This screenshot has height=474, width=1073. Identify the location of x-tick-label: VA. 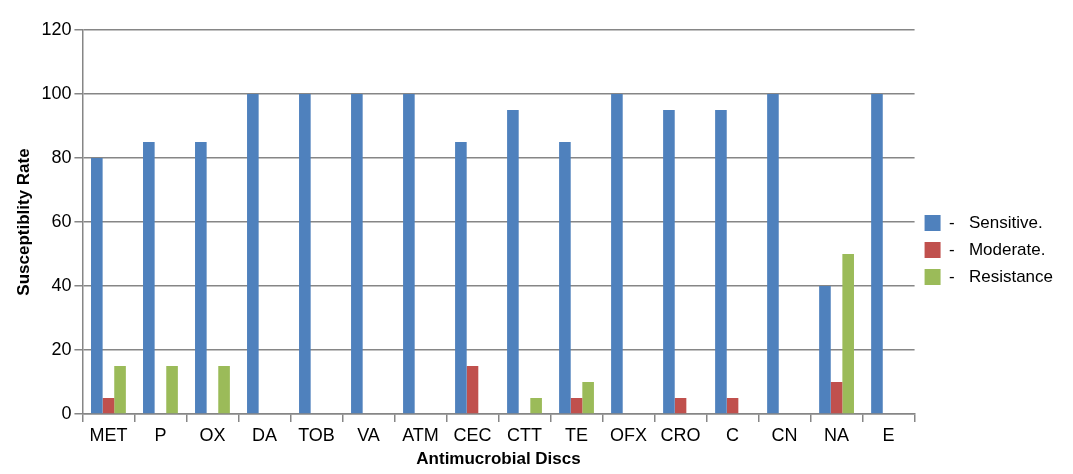
(368, 434).